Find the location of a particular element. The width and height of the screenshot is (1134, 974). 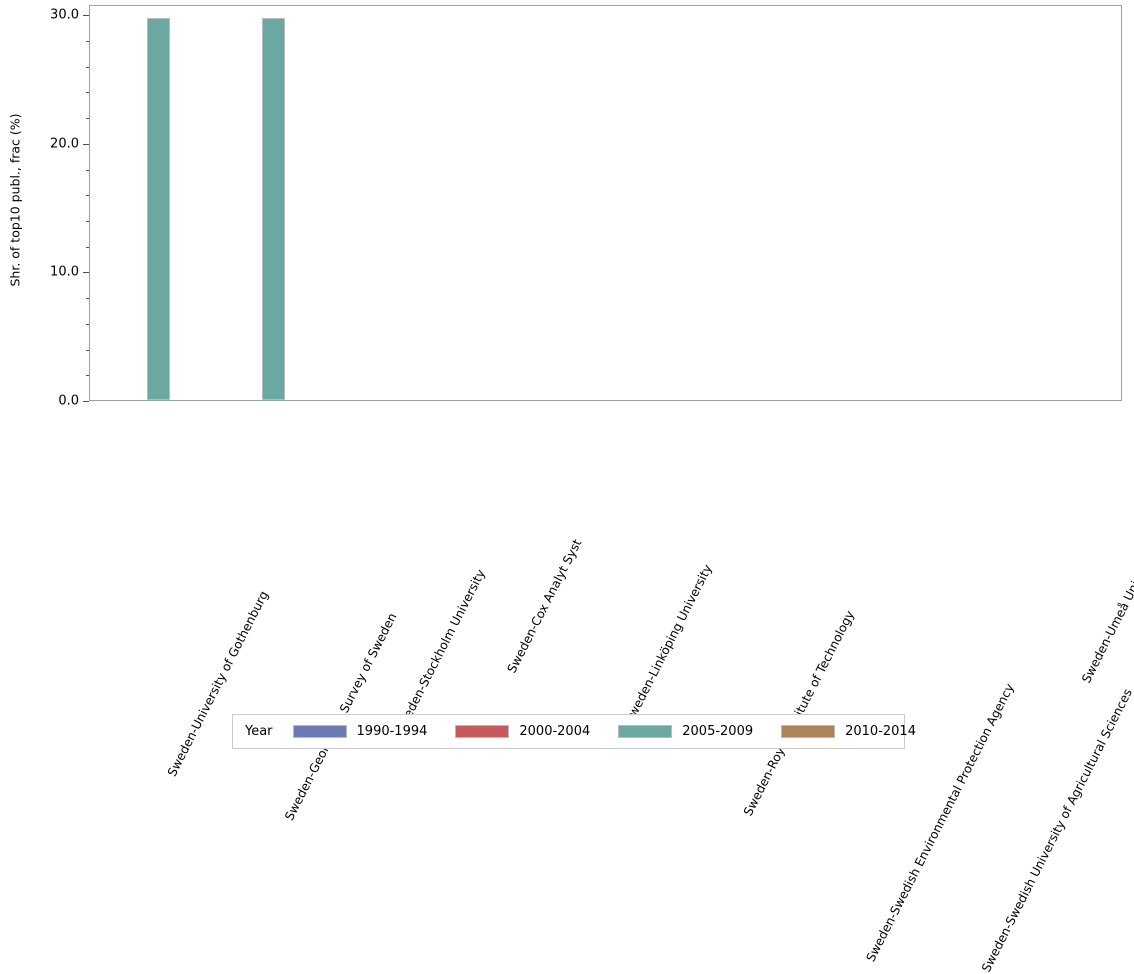

y-tick-label: 0.0 is located at coordinates (68, 401).